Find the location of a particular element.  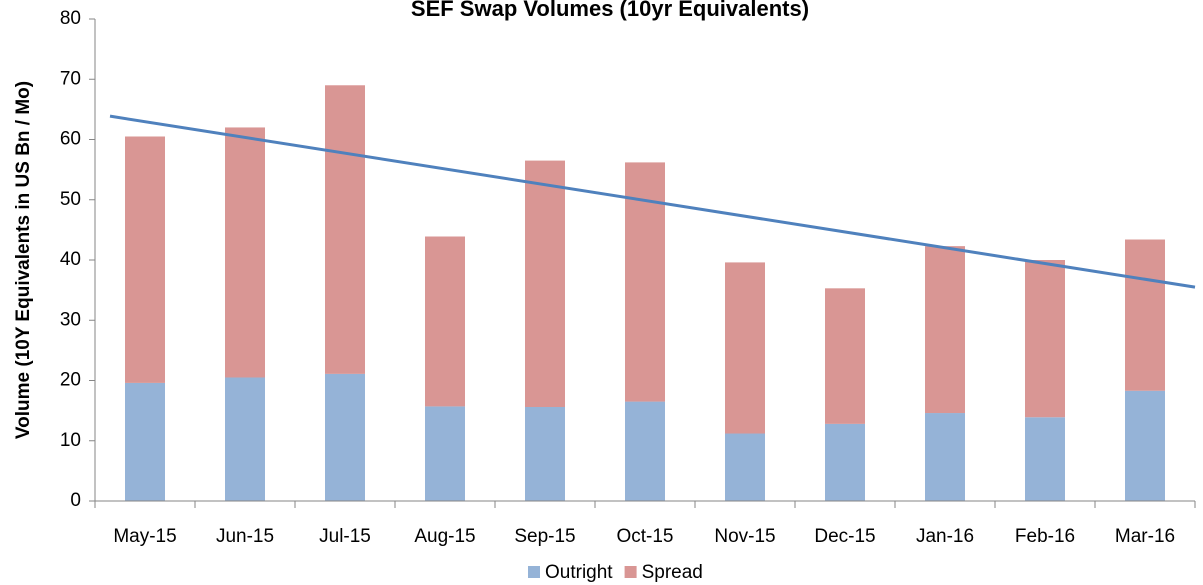

y-tick-label: 60 is located at coordinates (70, 139).